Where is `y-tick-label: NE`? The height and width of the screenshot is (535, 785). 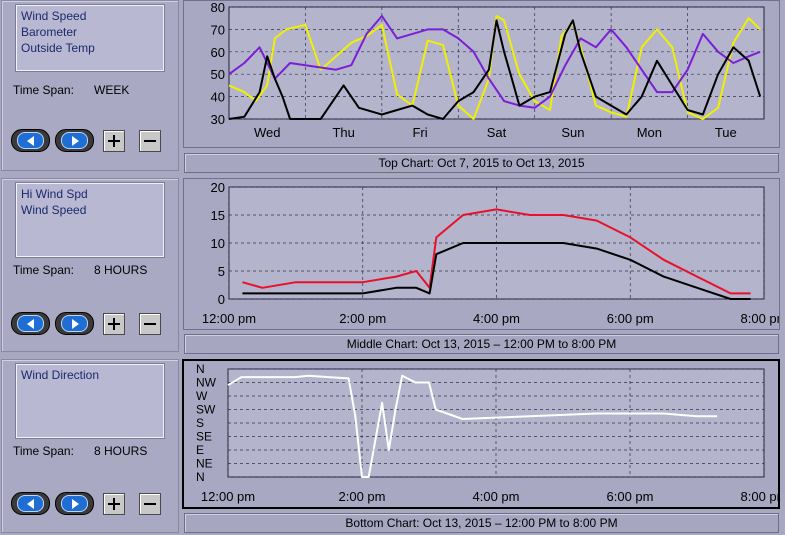 y-tick-label: NE is located at coordinates (204, 464).